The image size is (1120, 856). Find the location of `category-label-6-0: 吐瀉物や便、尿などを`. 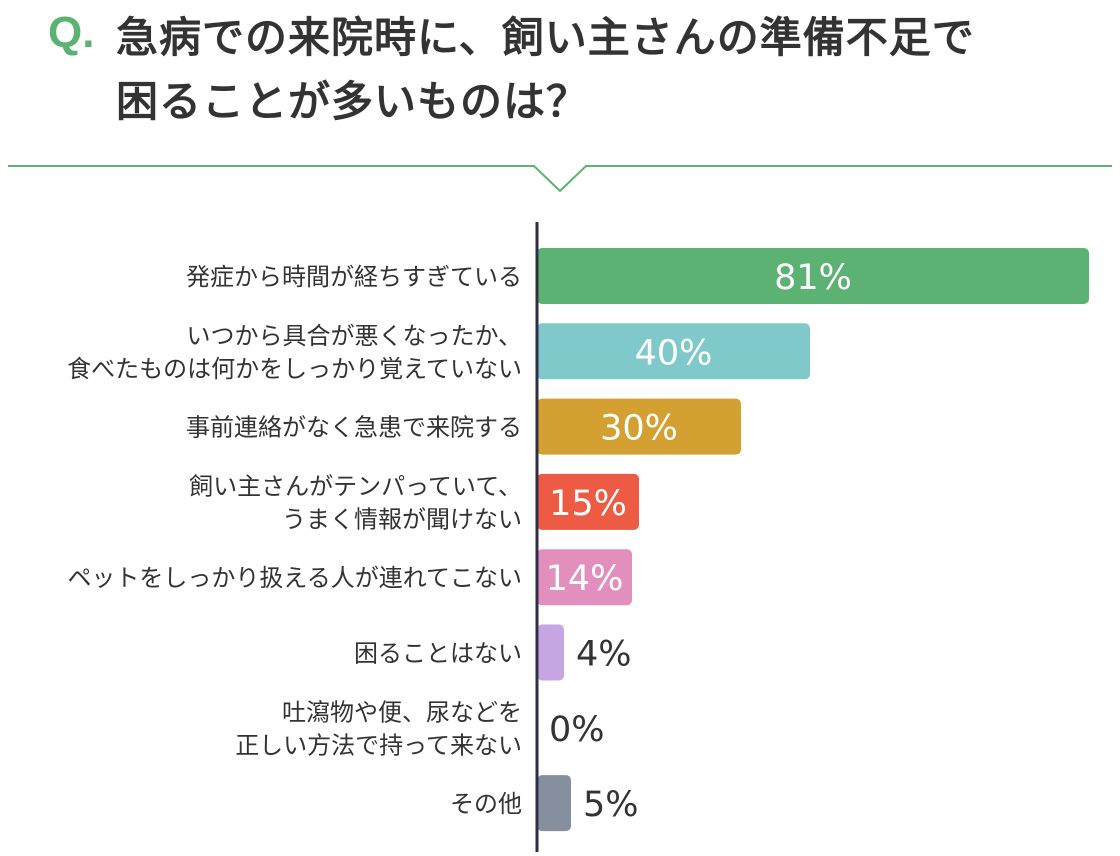

category-label-6-0: 吐瀉物や便、尿などを is located at coordinates (402, 712).